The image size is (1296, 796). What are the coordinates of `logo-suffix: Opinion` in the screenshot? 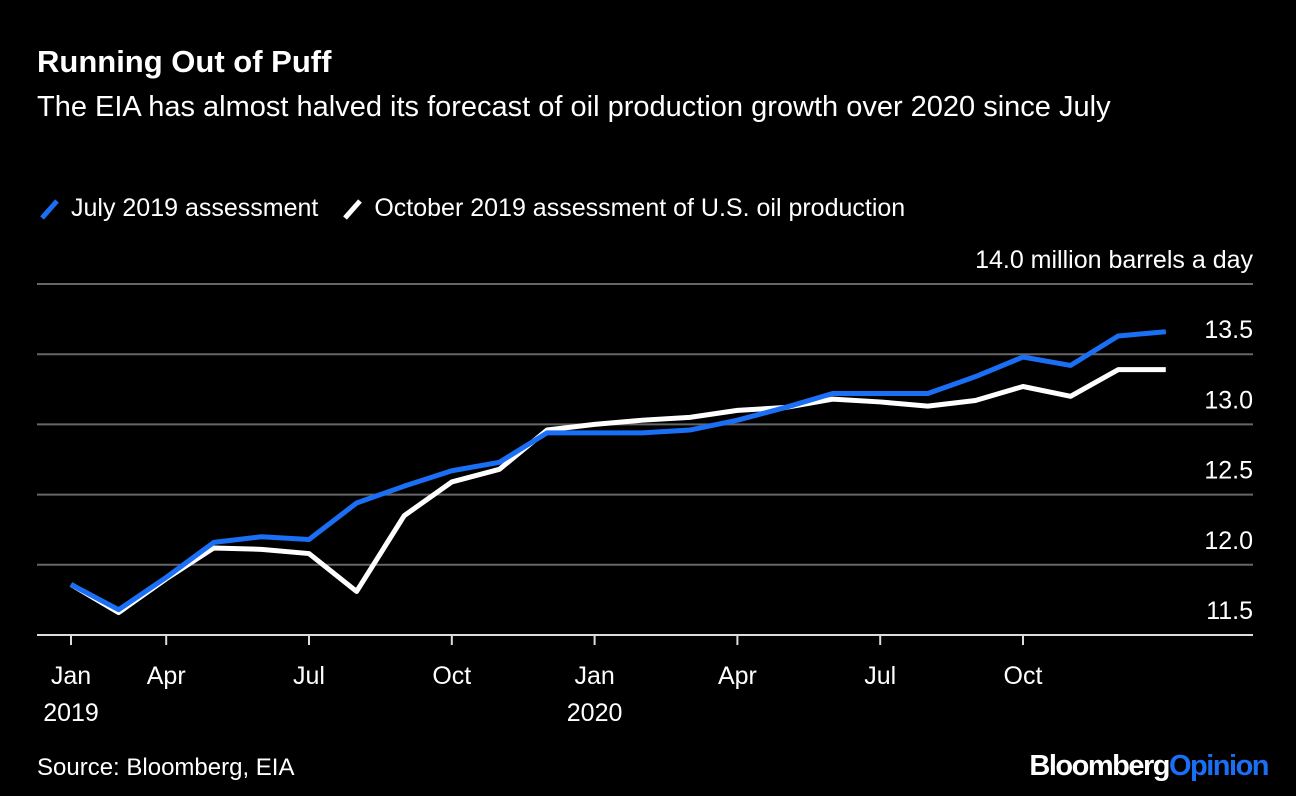 It's located at (1219, 766).